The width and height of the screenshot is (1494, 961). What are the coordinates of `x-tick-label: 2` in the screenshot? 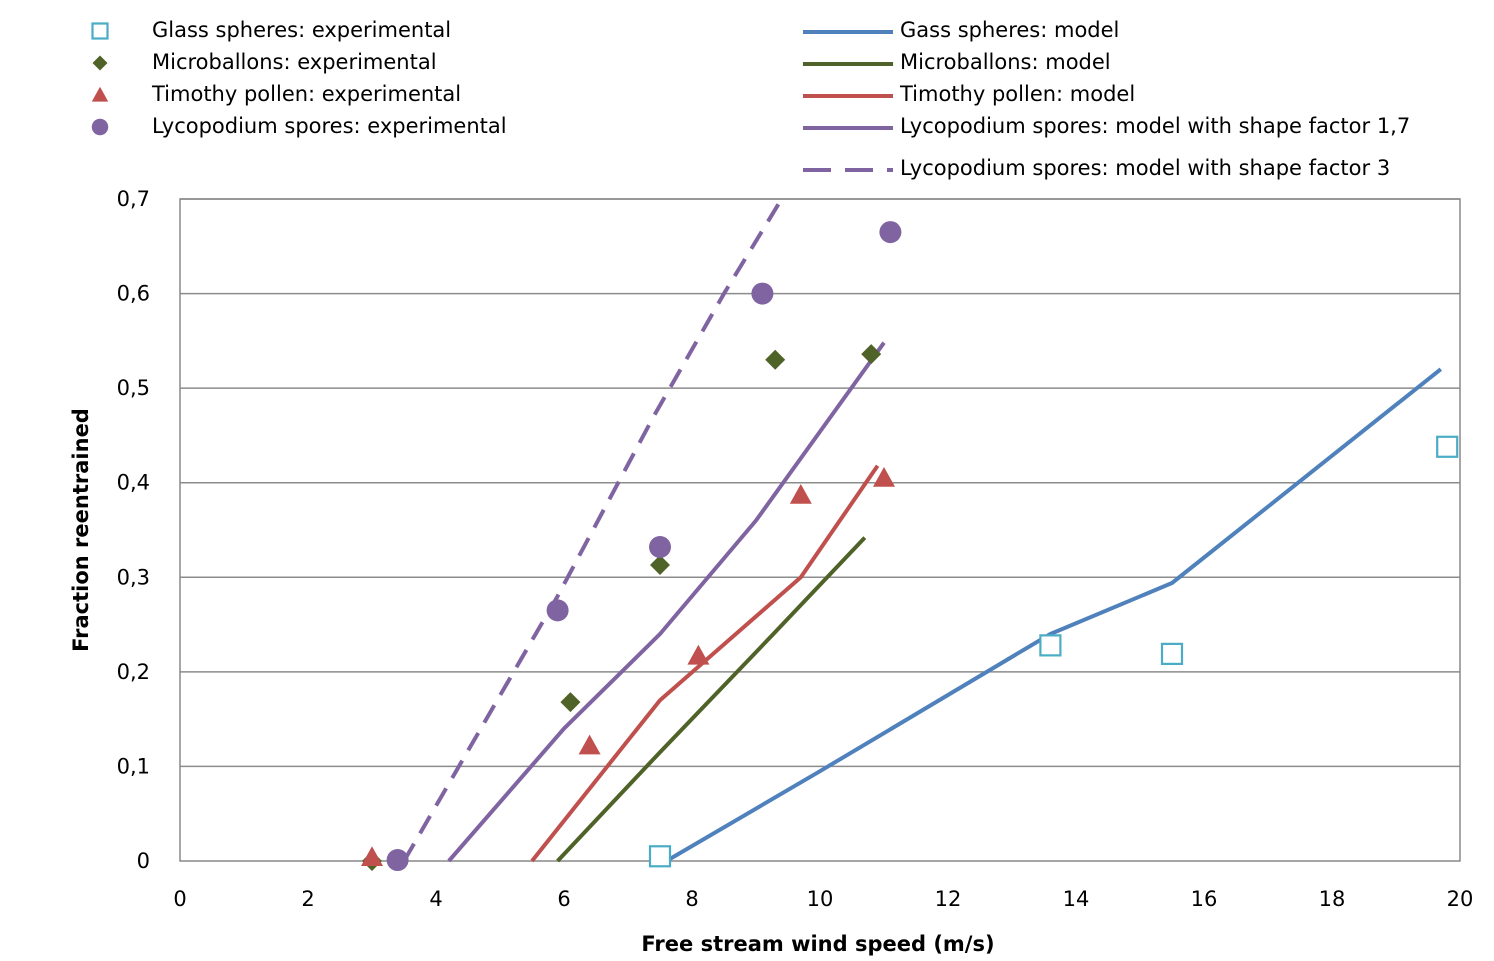 It's located at (307, 899).